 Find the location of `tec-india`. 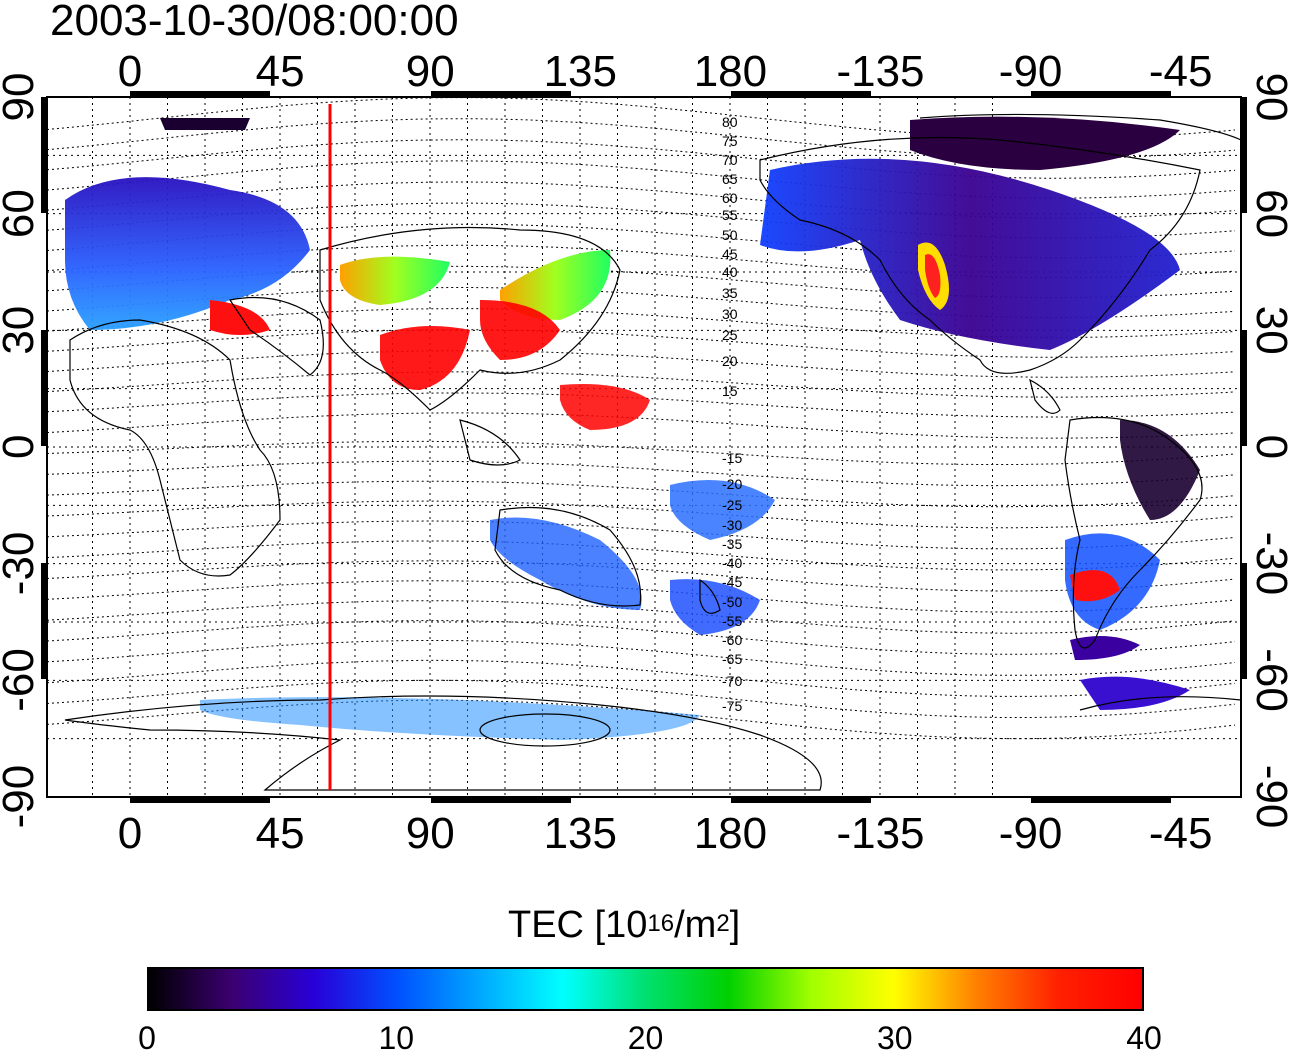

tec-india is located at coordinates (425, 358).